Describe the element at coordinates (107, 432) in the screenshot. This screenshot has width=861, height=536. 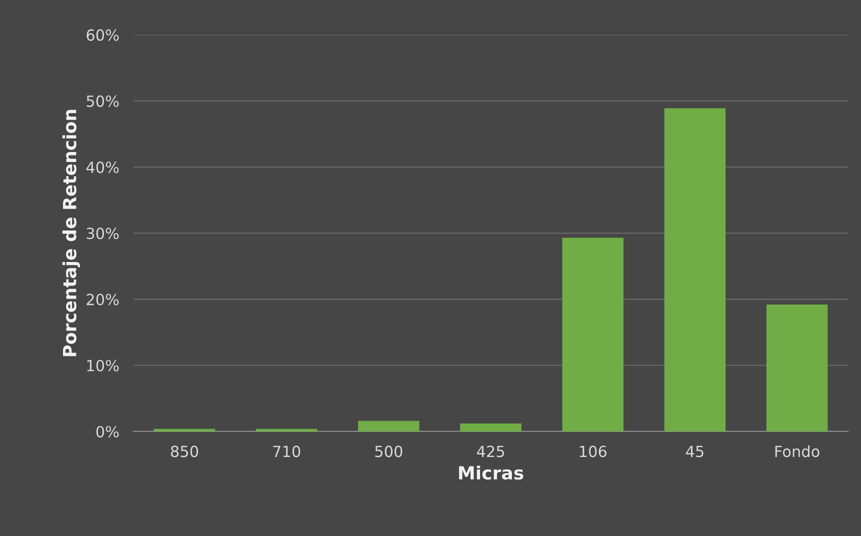
I see `y-tick-label: 0%` at that location.